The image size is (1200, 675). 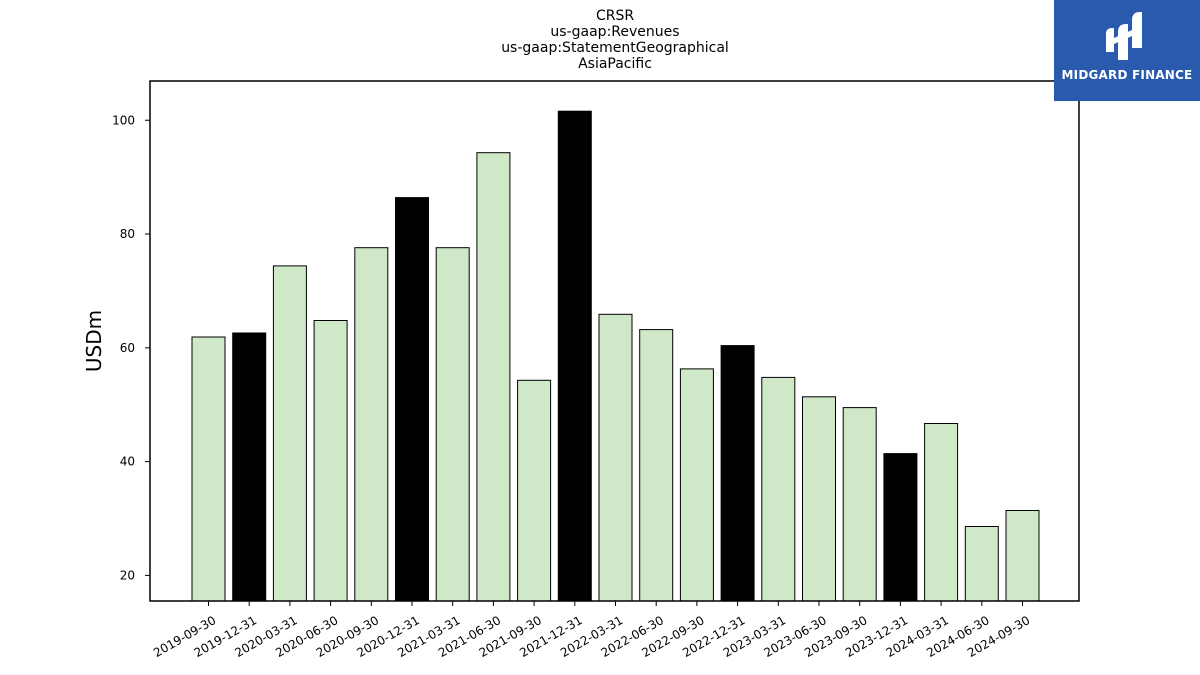 What do you see at coordinates (127, 234) in the screenshot?
I see `y-tick-label: 80` at bounding box center [127, 234].